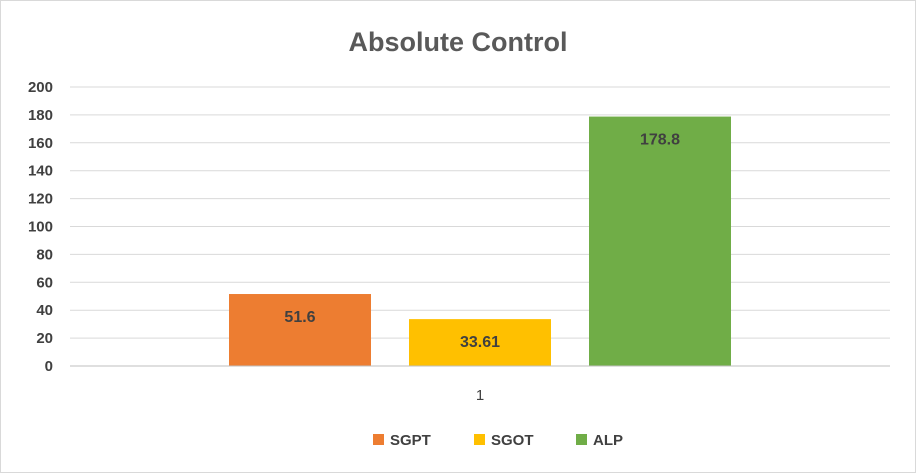 This screenshot has width=916, height=473. Describe the element at coordinates (512, 440) in the screenshot. I see `legend-label-sgot: SGOT` at that location.